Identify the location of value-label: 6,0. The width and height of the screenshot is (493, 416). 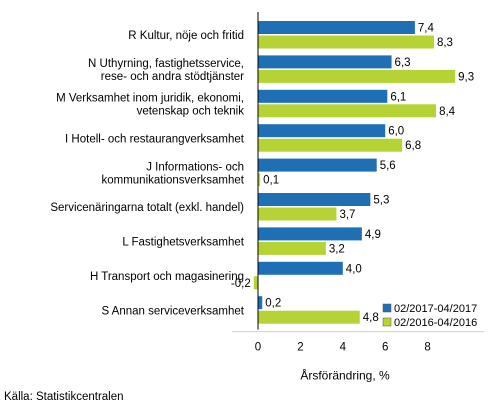
(396, 132).